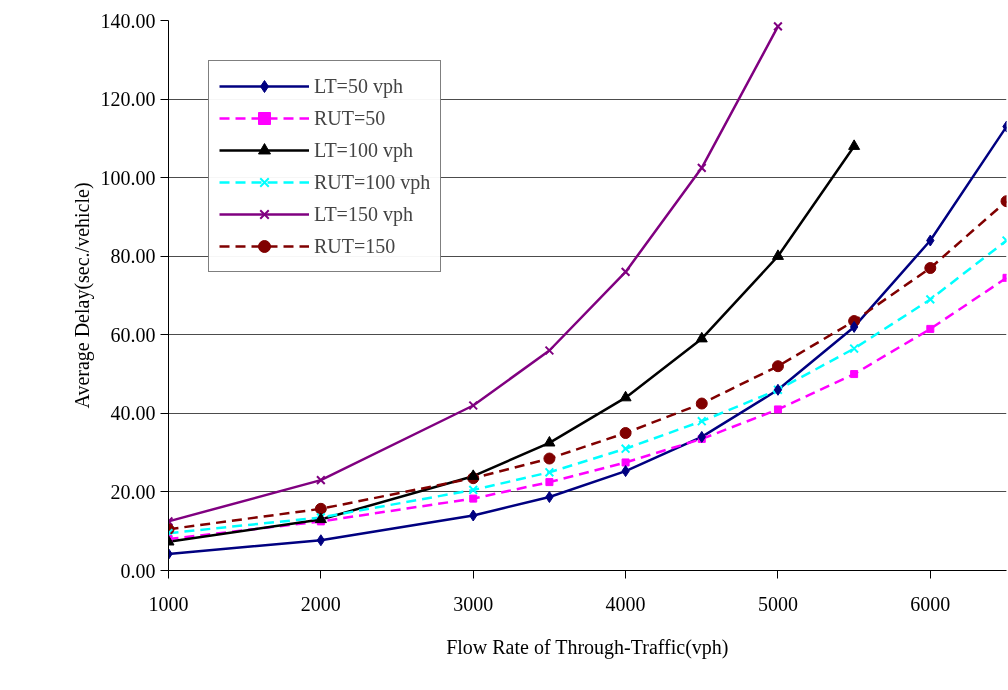 The width and height of the screenshot is (1008, 690). Describe the element at coordinates (930, 603) in the screenshot. I see `x-tick-label: 6000` at that location.